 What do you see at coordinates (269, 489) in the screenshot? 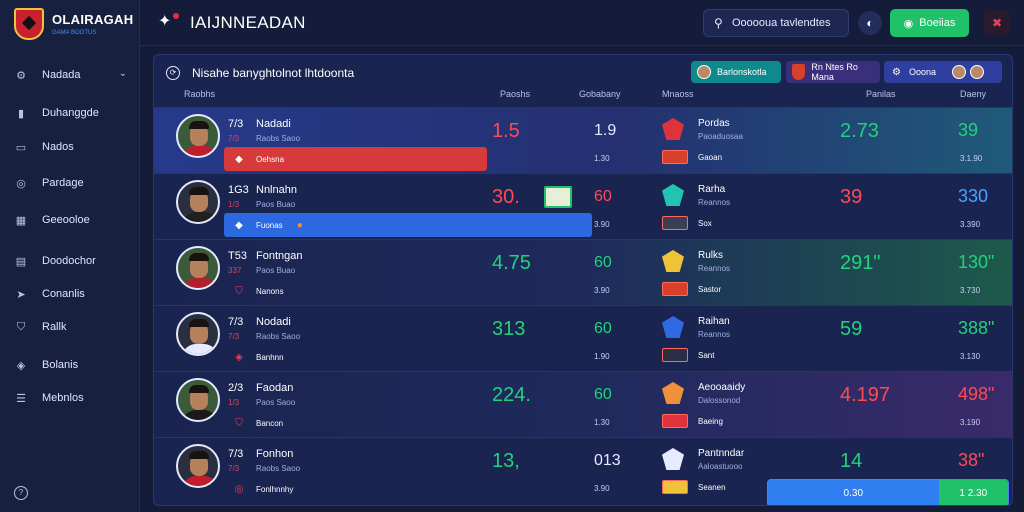
I see `player-bar: ◎ Fonlhnnhy` at bounding box center [269, 489].